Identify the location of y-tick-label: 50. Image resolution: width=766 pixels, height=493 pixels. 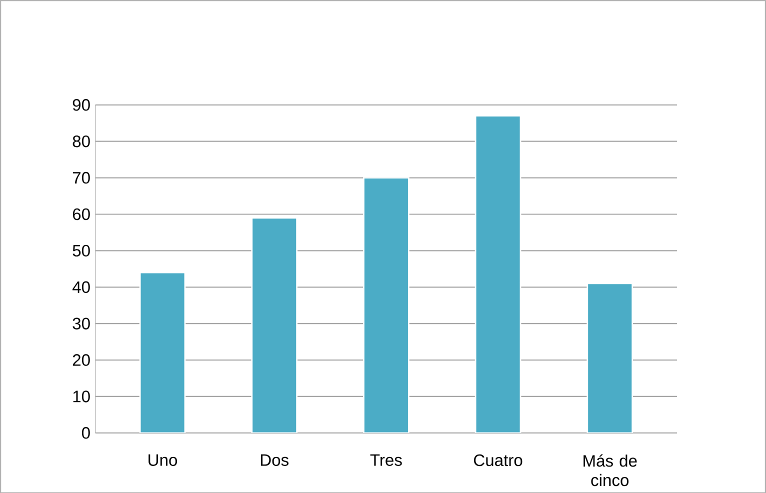
(81, 250).